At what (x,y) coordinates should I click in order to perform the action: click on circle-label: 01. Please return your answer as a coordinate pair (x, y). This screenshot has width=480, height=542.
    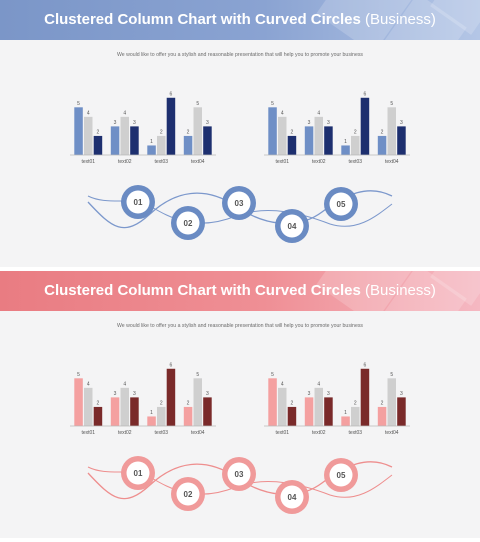
    Looking at the image, I should click on (138, 202).